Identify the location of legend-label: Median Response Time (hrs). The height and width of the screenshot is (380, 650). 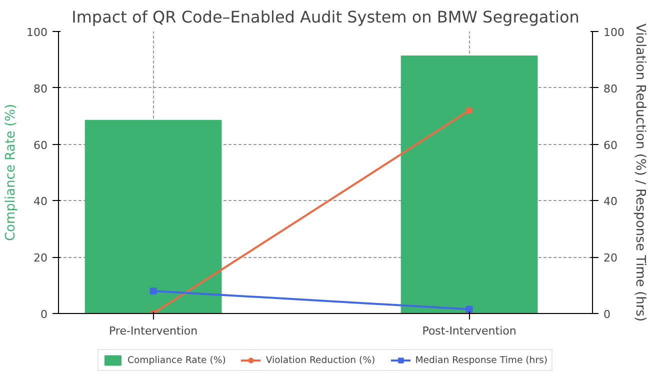
(481, 360).